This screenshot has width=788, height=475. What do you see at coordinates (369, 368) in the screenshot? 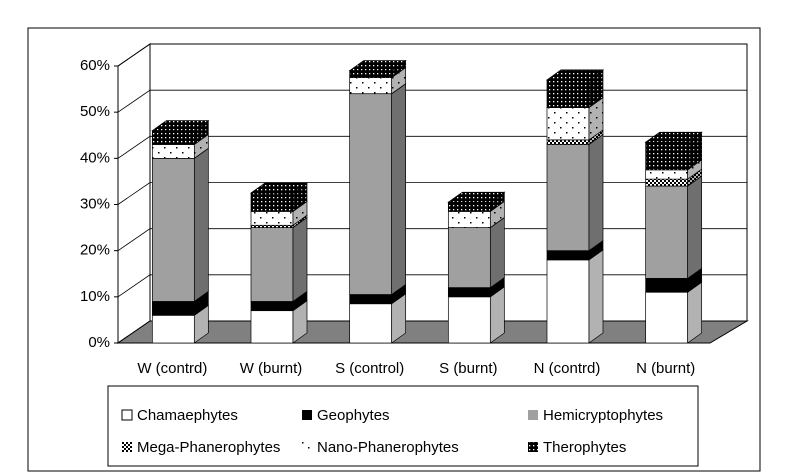
I see `x-tick-label: S (control)` at bounding box center [369, 368].